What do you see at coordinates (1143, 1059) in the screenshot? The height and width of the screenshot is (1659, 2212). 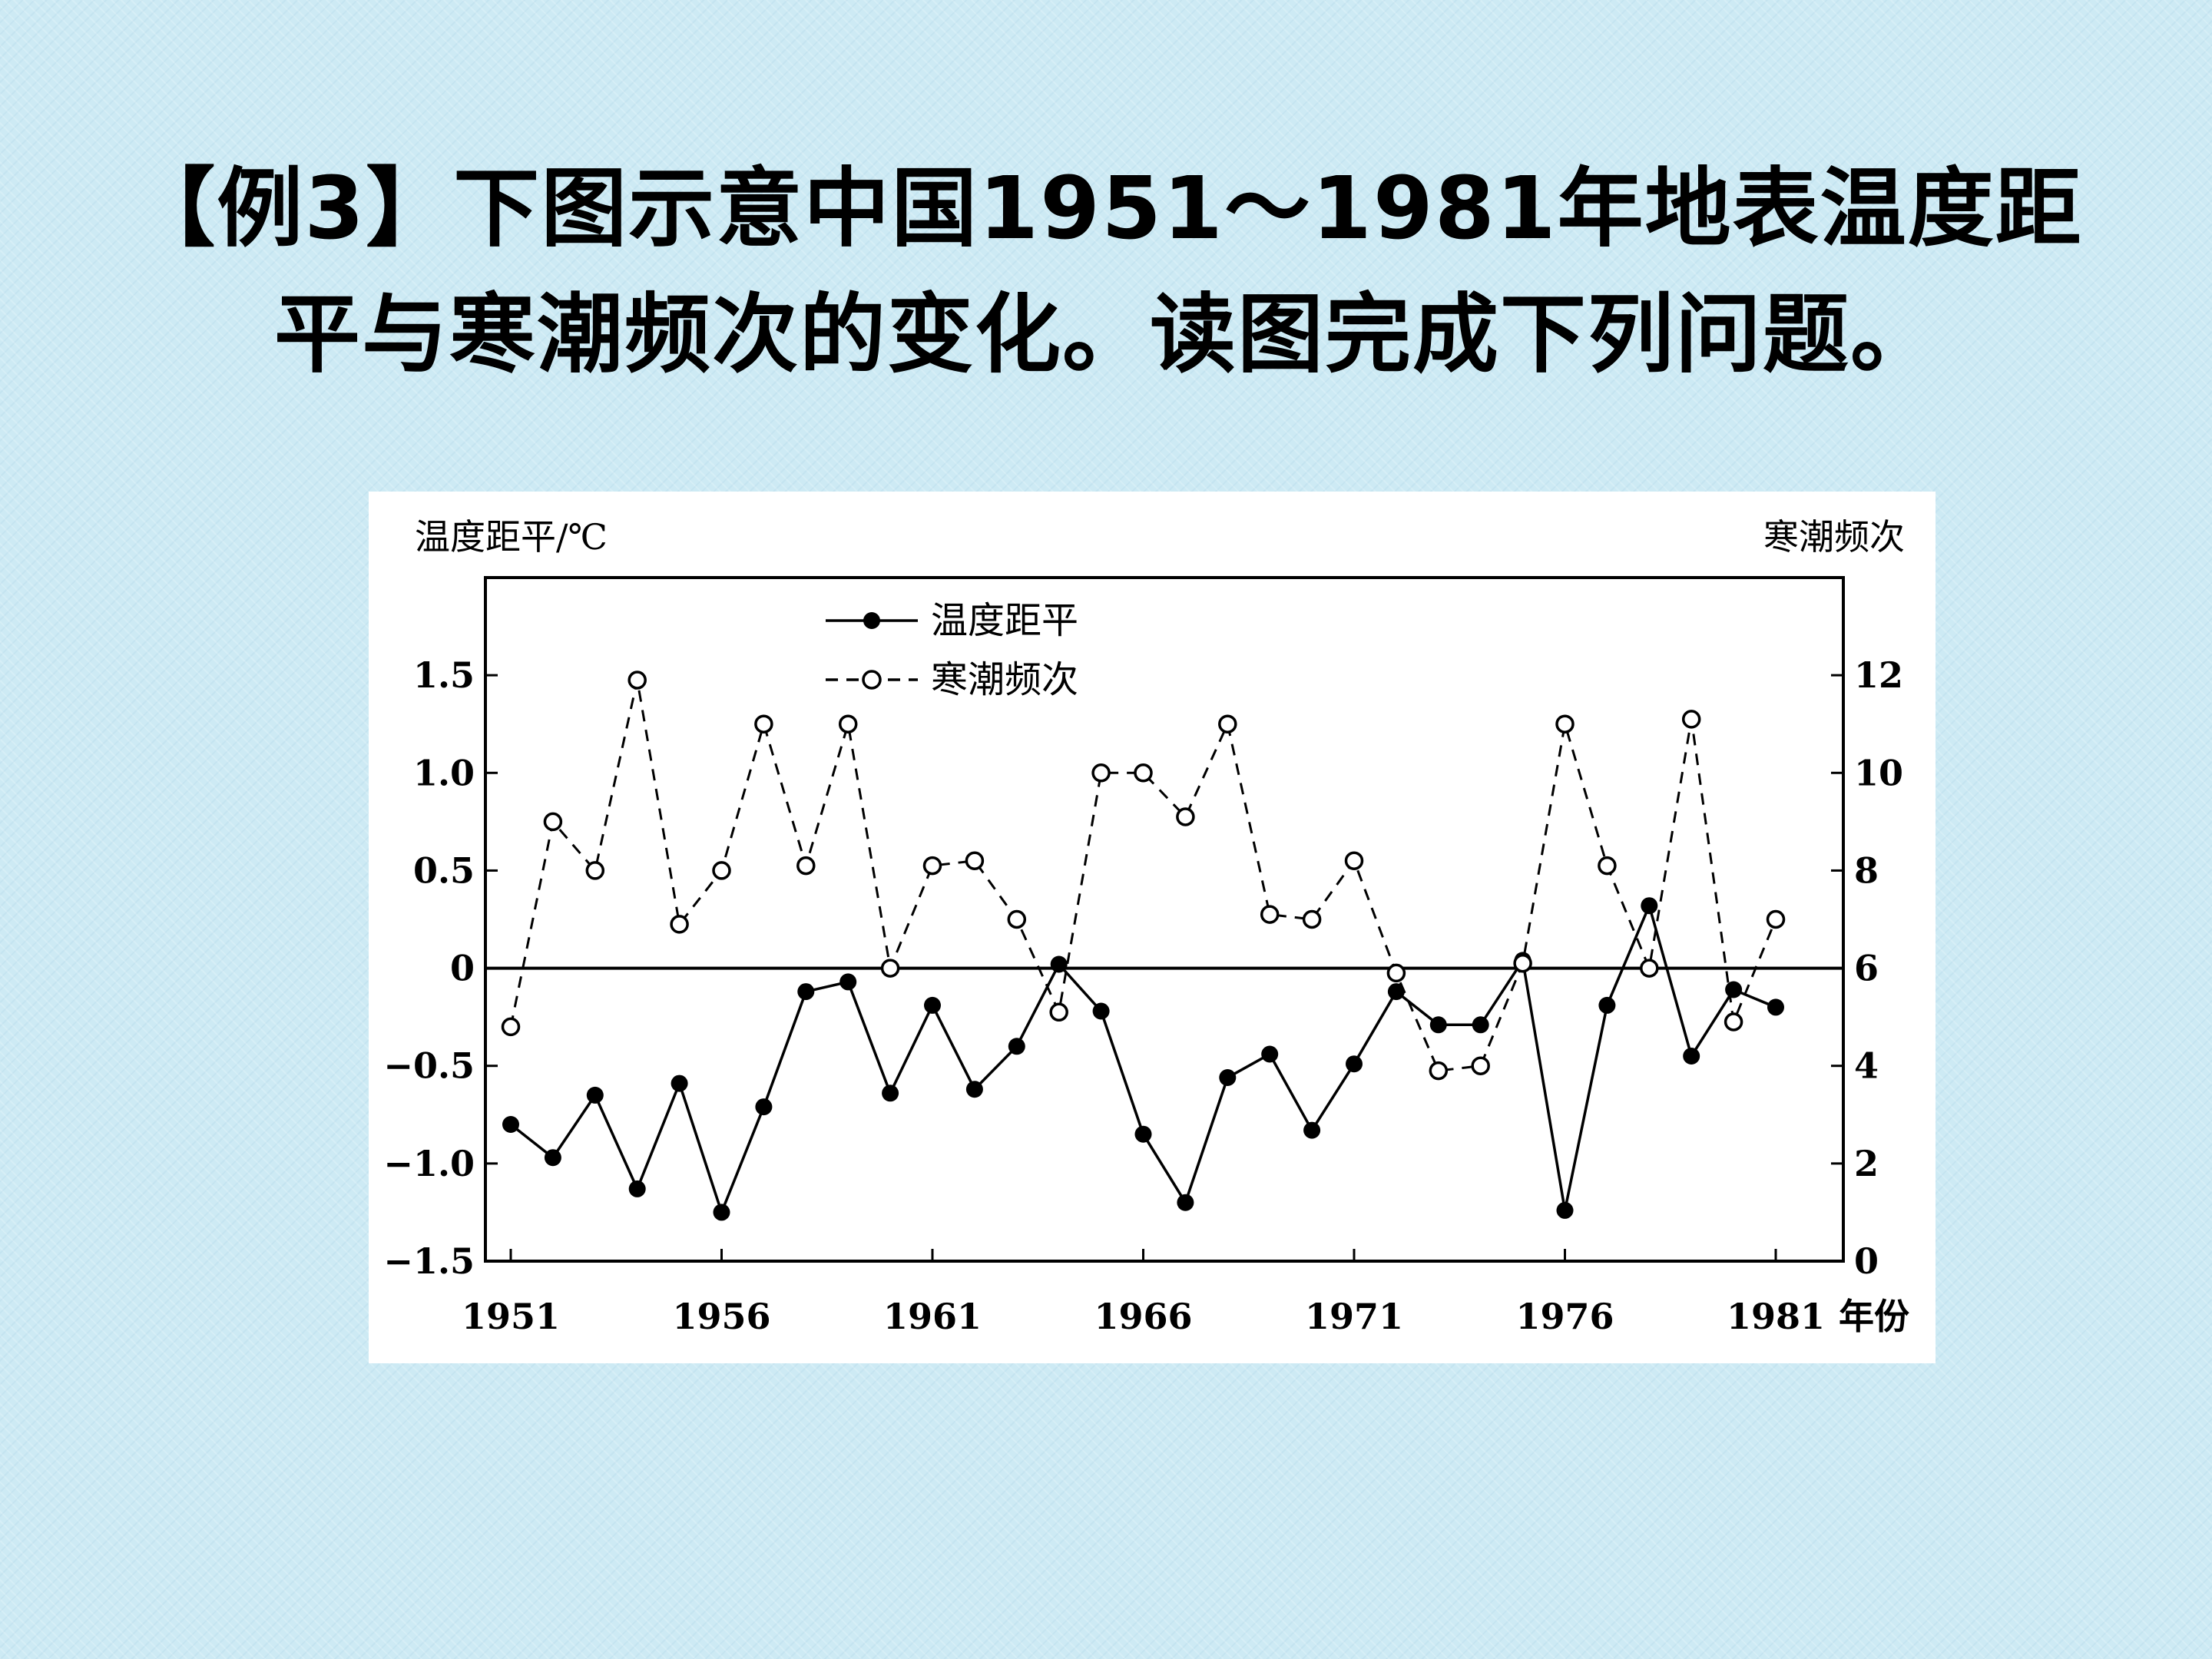 I see `temperature-anomaly-line` at bounding box center [1143, 1059].